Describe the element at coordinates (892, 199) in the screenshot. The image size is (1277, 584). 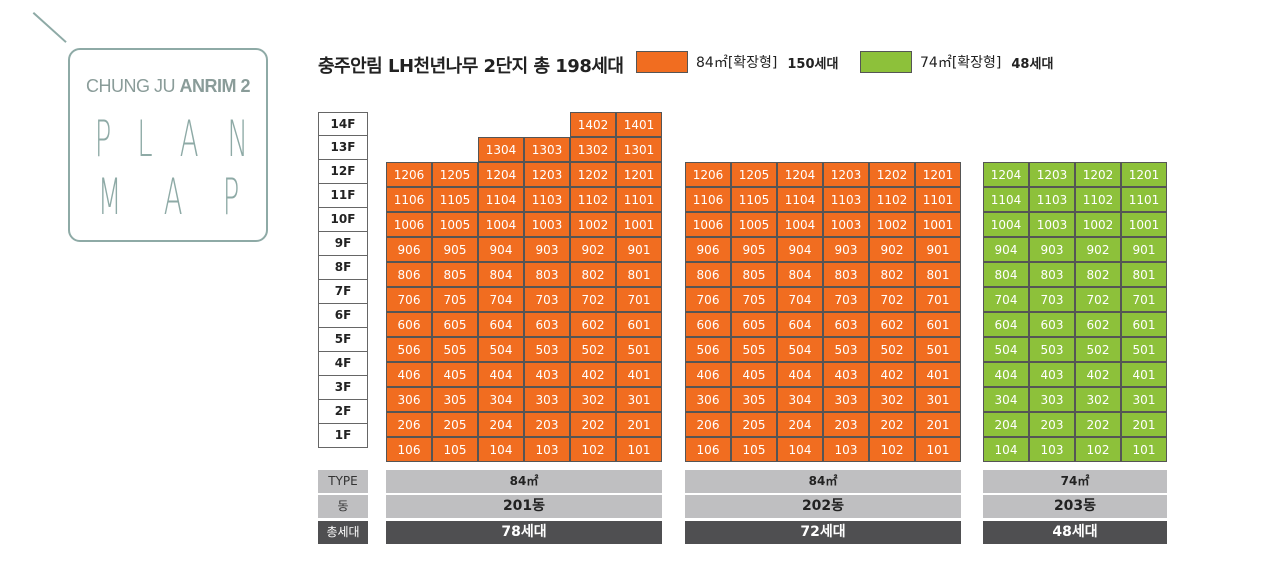
I see `unit-cell: 1102` at that location.